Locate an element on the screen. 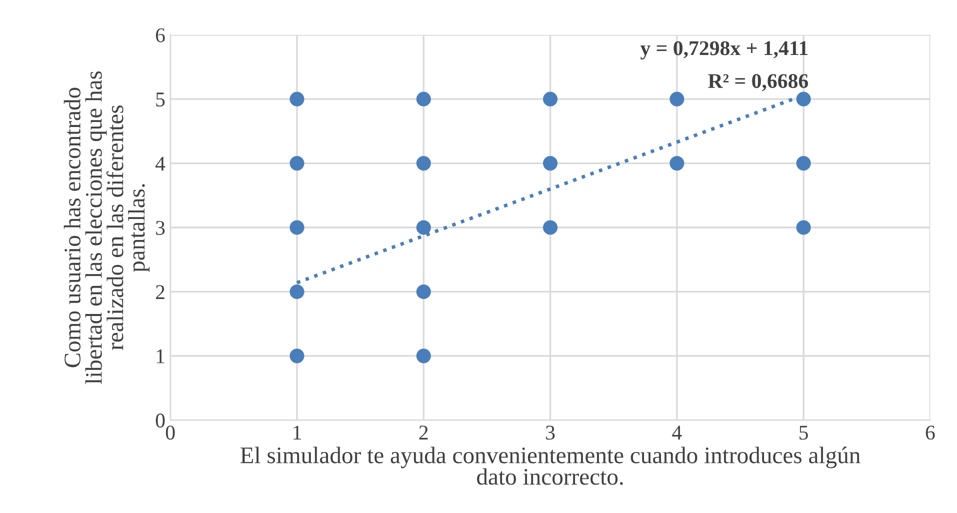  x-tick-label: 3 is located at coordinates (550, 433).